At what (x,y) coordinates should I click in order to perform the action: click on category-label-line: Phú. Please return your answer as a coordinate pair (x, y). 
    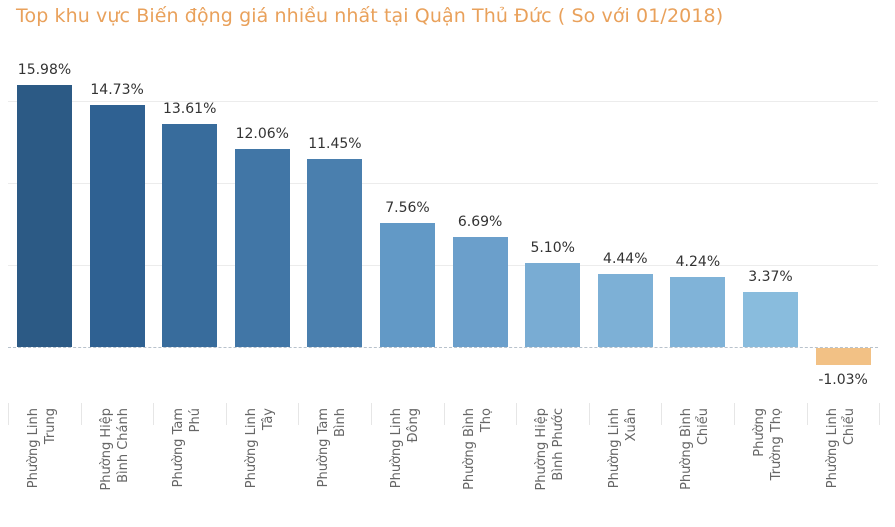
    Looking at the image, I should click on (196, 420).